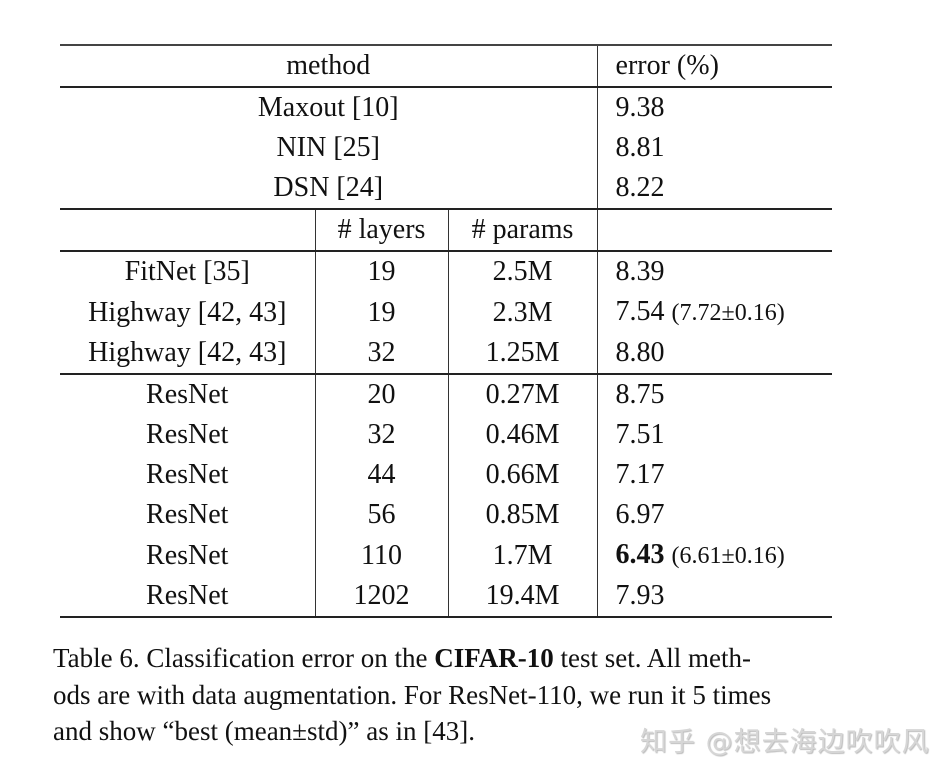  I want to click on subheader-row: # layers # params, so click(446, 229).